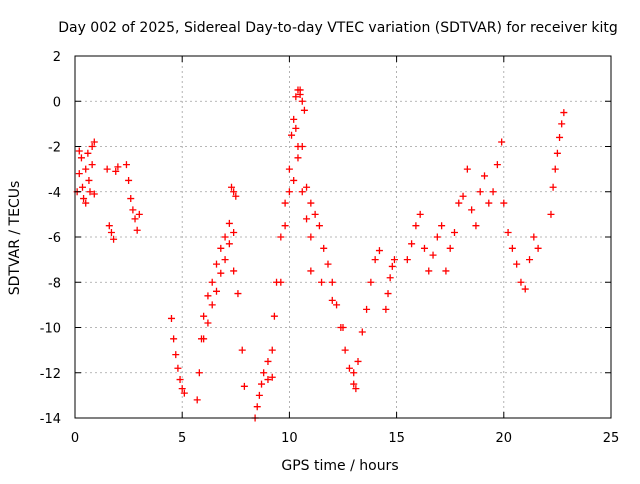 The height and width of the screenshot is (484, 640). I want to click on x-tick-label: 0, so click(75, 438).